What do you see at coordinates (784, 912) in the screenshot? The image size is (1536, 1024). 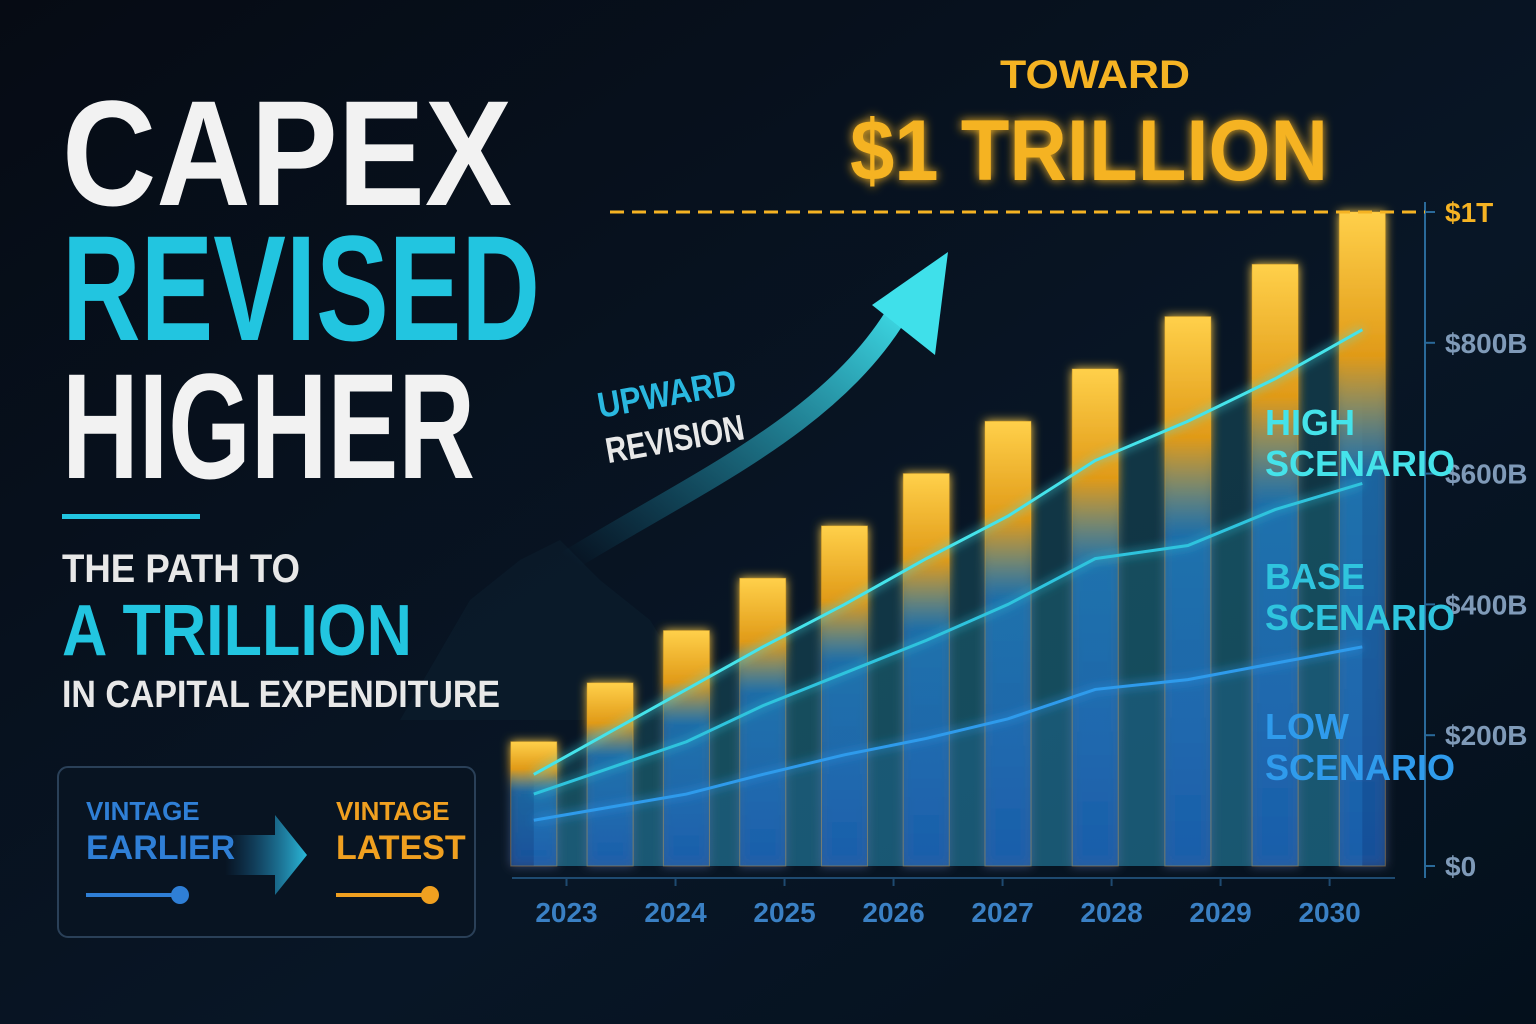 I see `x-tick-label: 2025` at bounding box center [784, 912].